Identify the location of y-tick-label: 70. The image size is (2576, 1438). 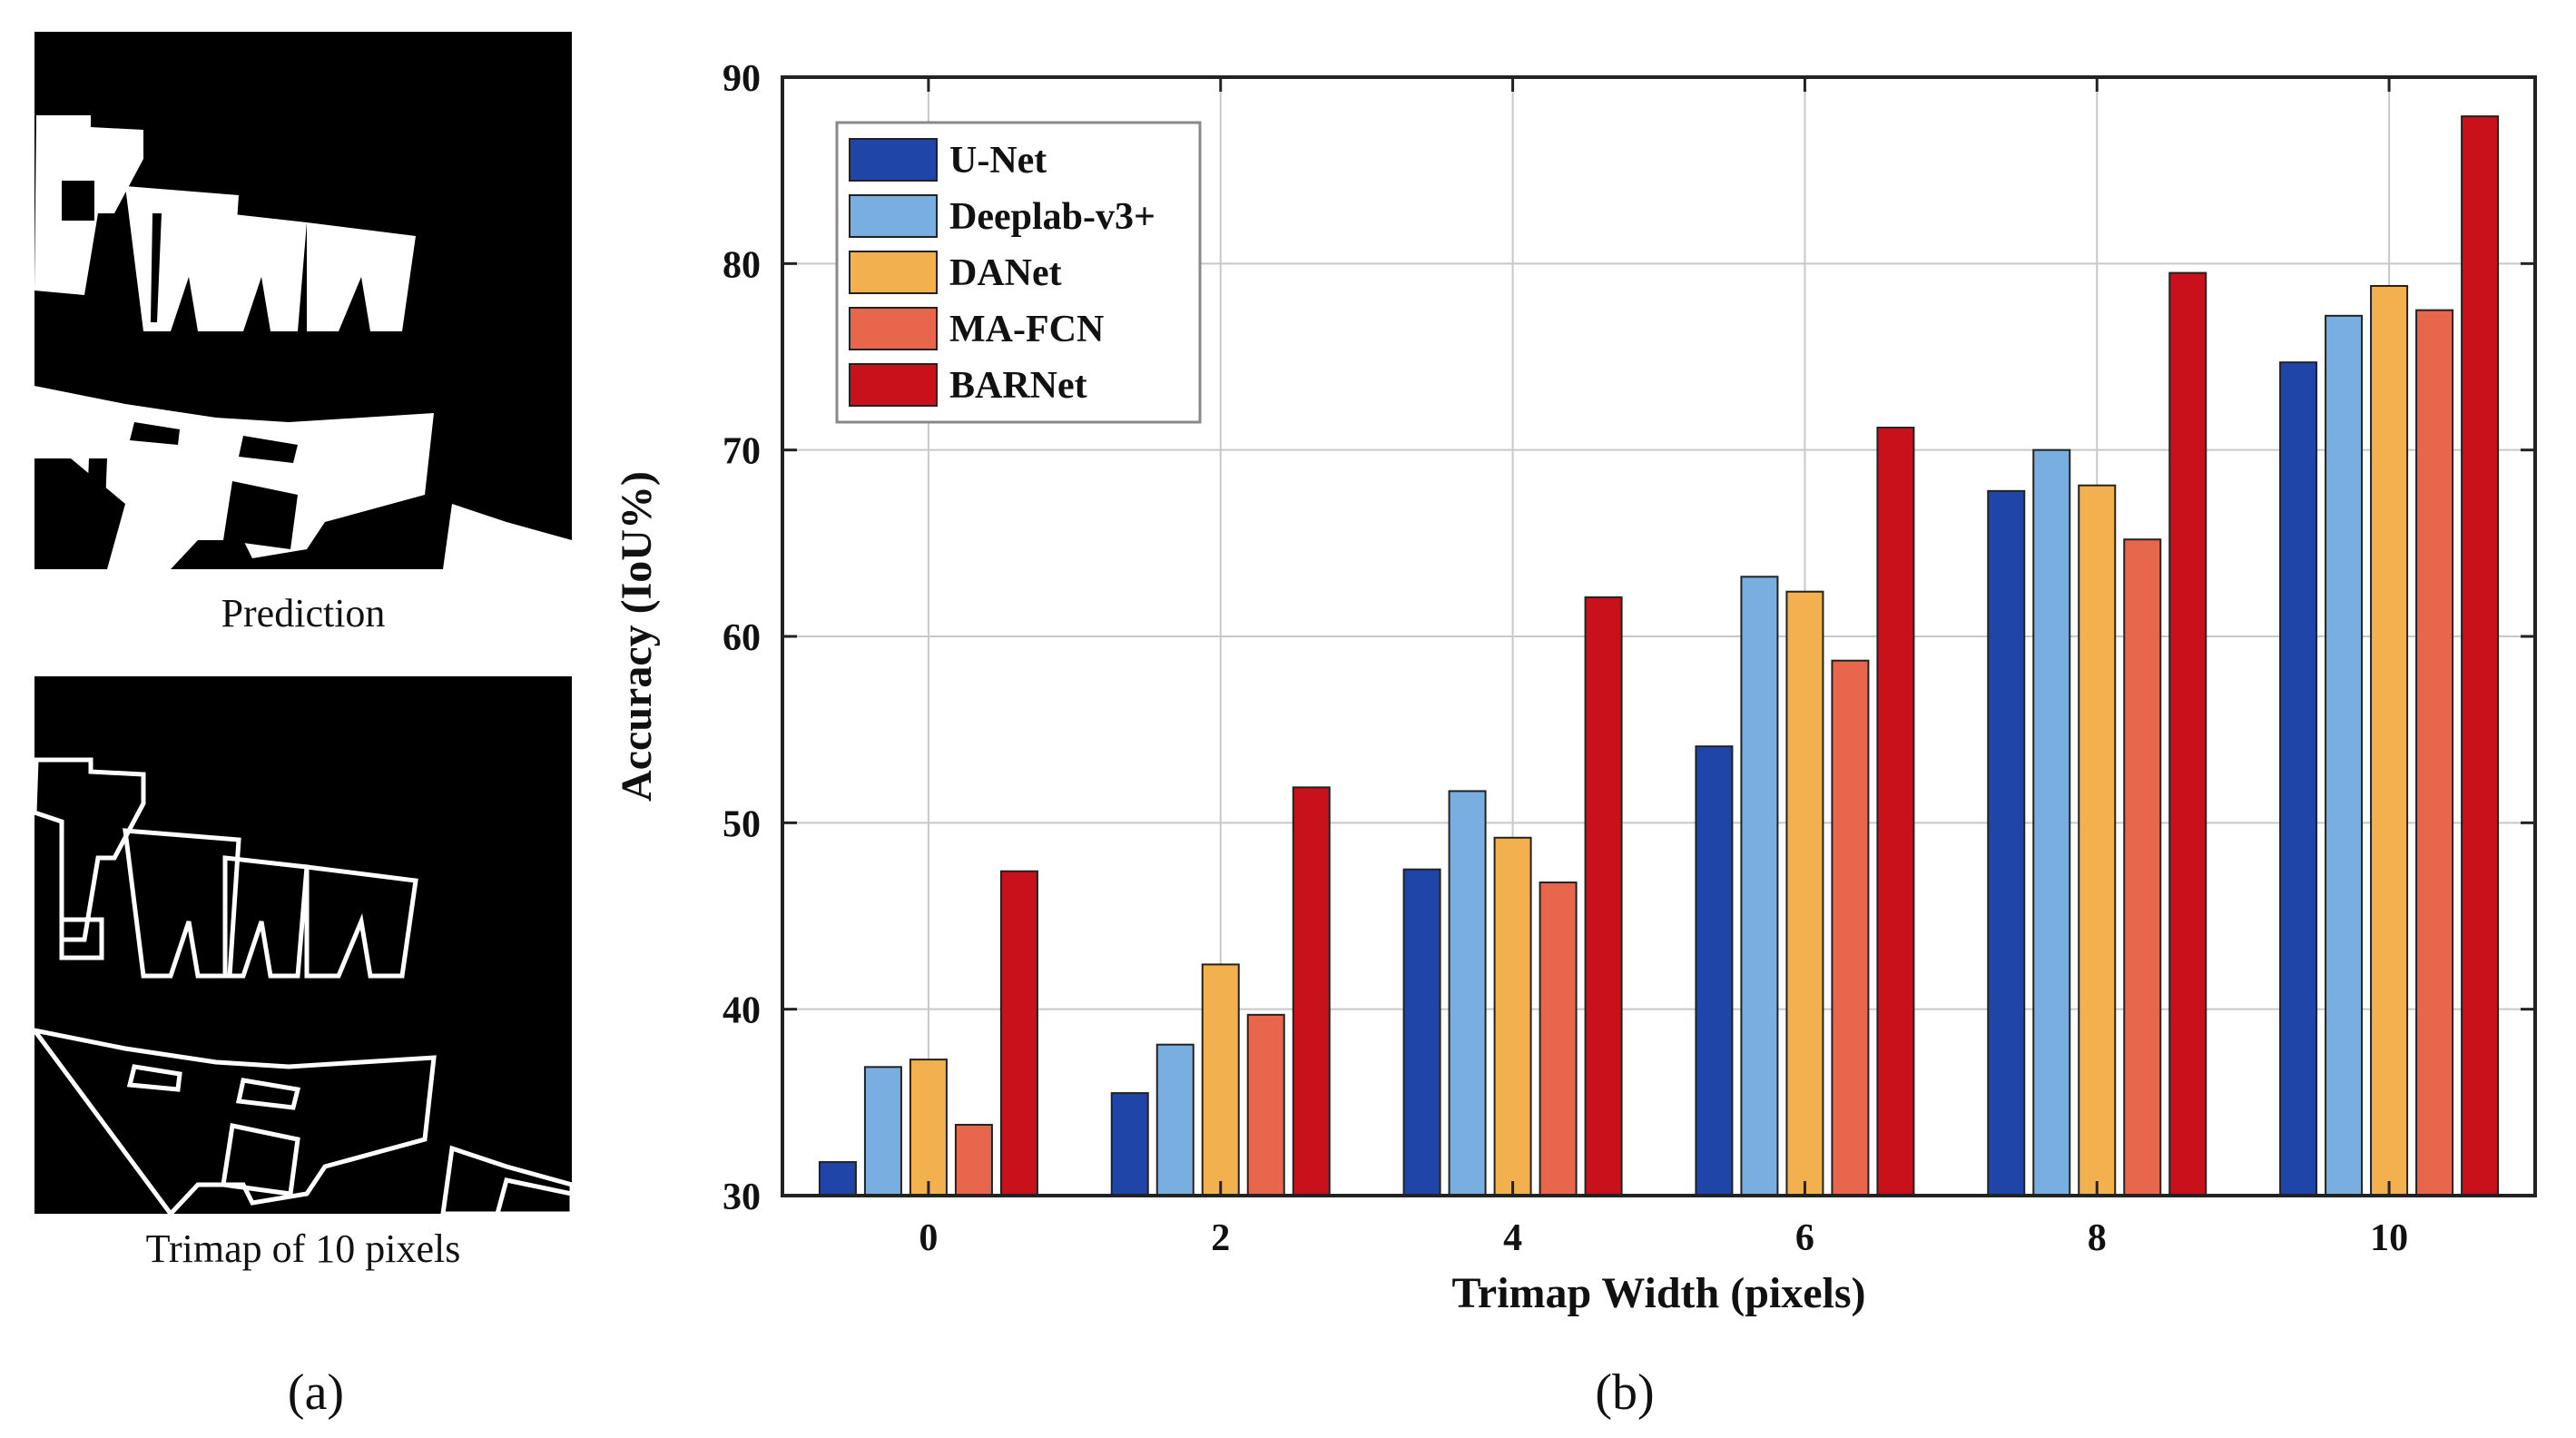
(742, 452).